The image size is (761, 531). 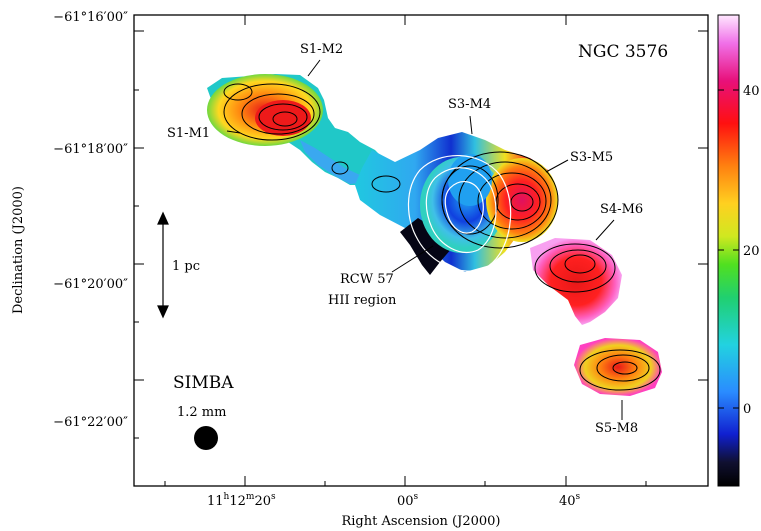 What do you see at coordinates (464, 207) in the screenshot?
I see `hii-contour-inner` at bounding box center [464, 207].